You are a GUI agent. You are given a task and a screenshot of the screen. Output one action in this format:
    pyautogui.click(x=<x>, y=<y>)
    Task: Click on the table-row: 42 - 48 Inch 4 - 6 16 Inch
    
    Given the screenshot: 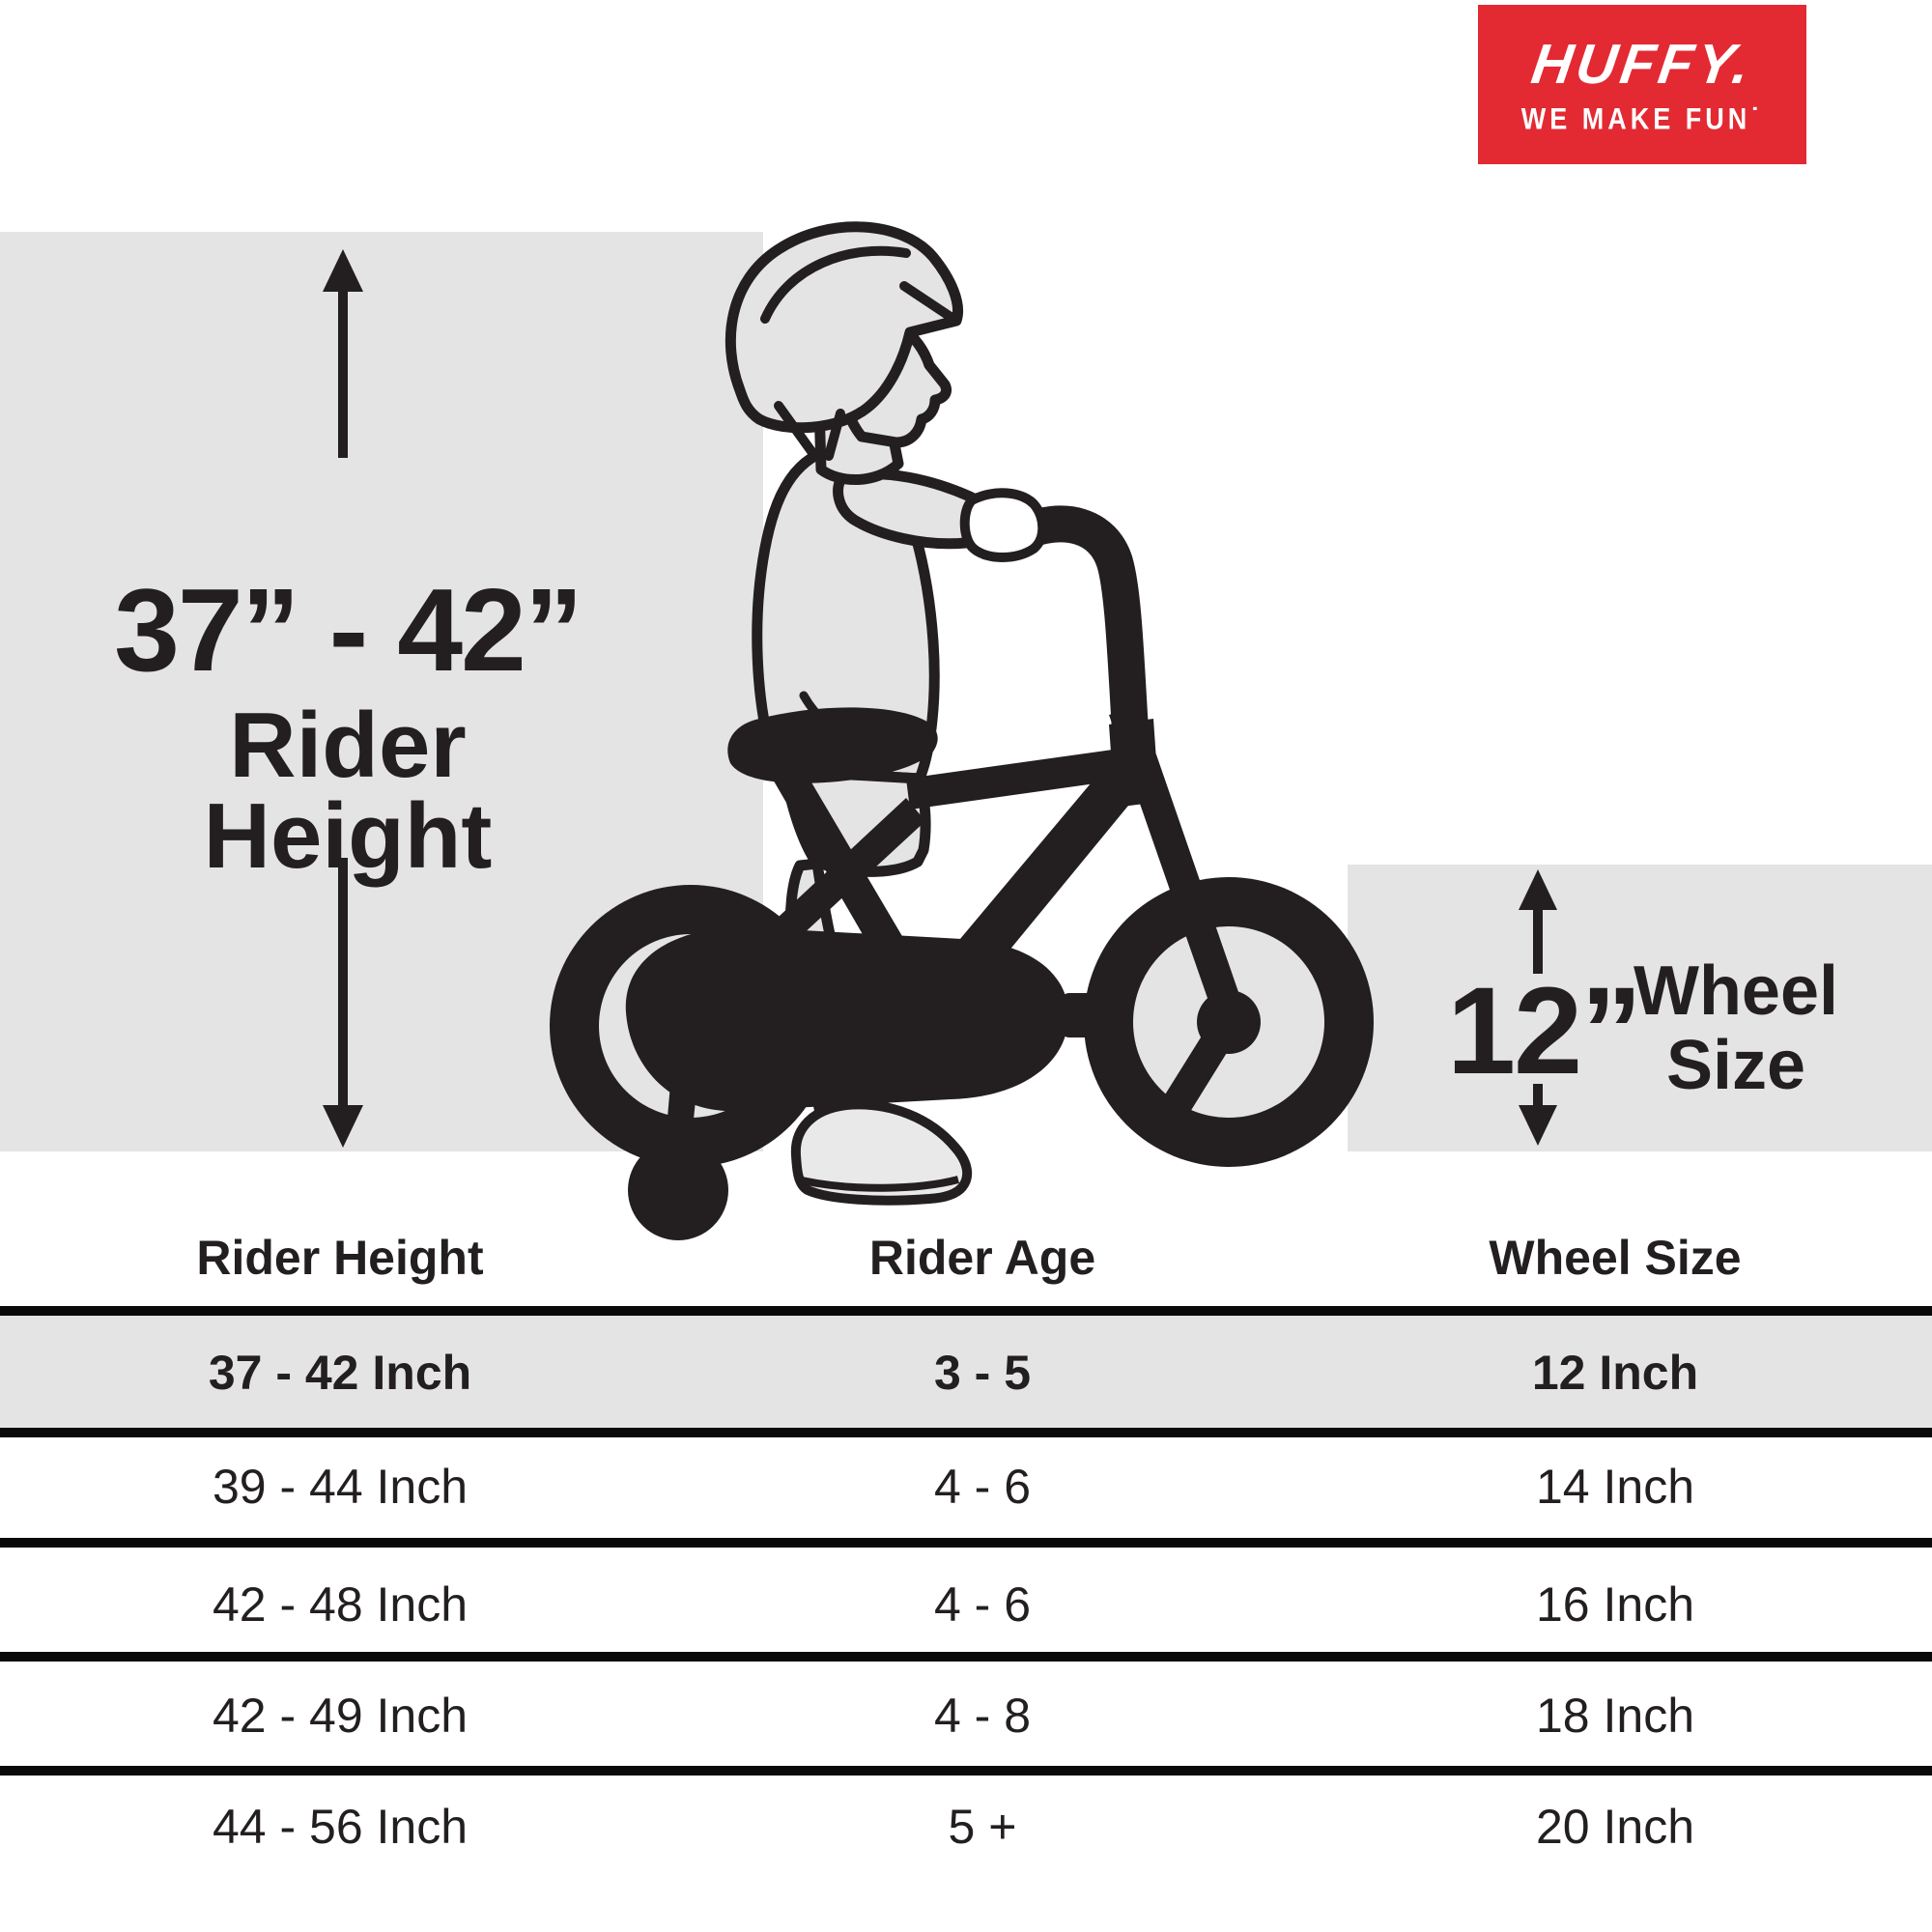 What is the action you would take?
    pyautogui.click(x=966, y=1604)
    